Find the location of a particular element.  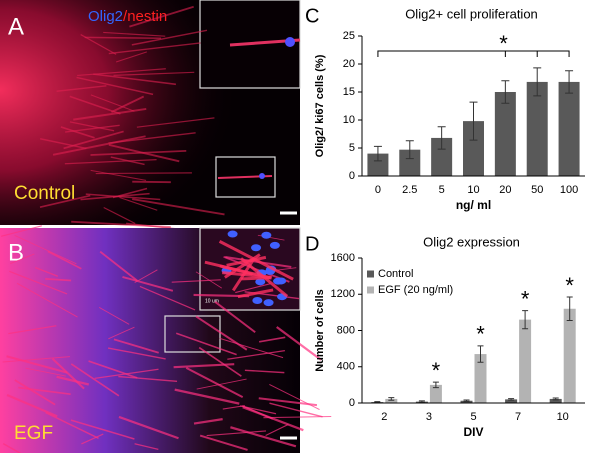

x-tick-label: 20 is located at coordinates (505, 190).